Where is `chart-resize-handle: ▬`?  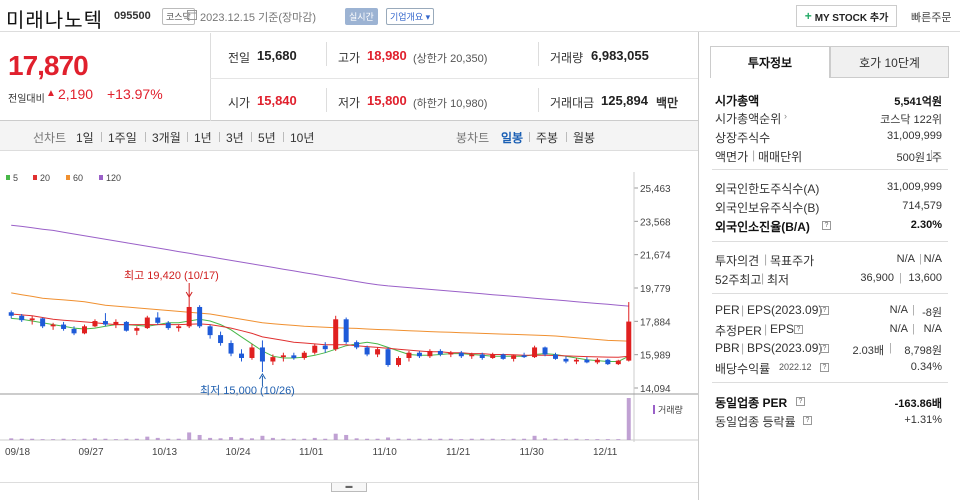 chart-resize-handle: ▬ is located at coordinates (349, 487).